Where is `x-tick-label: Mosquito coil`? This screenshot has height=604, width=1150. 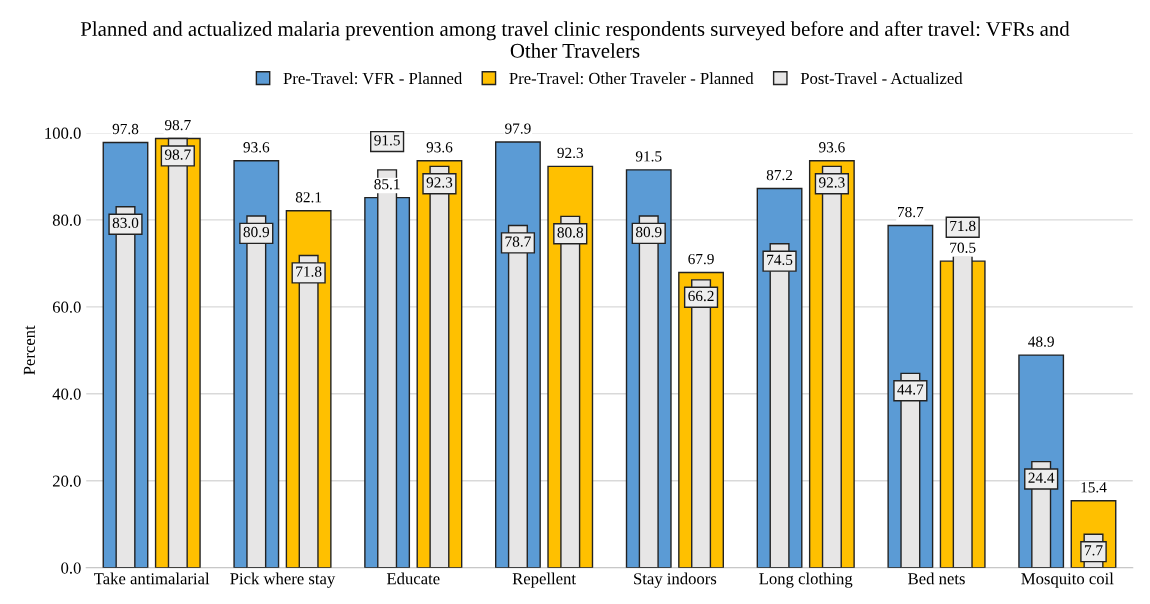
x-tick-label: Mosquito coil is located at coordinates (1067, 580).